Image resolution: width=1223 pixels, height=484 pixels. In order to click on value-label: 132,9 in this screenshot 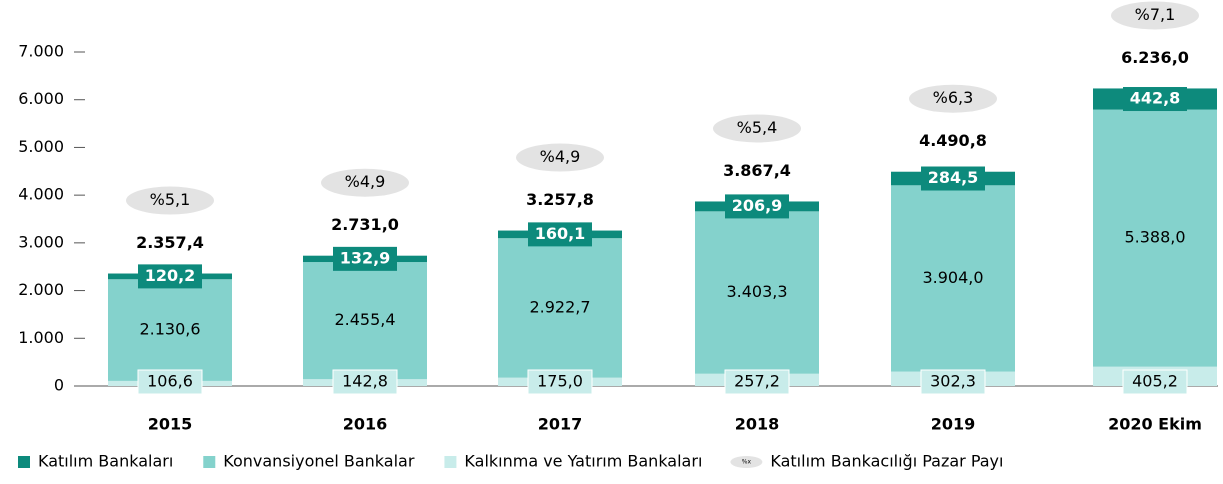, I will do `click(365, 257)`.